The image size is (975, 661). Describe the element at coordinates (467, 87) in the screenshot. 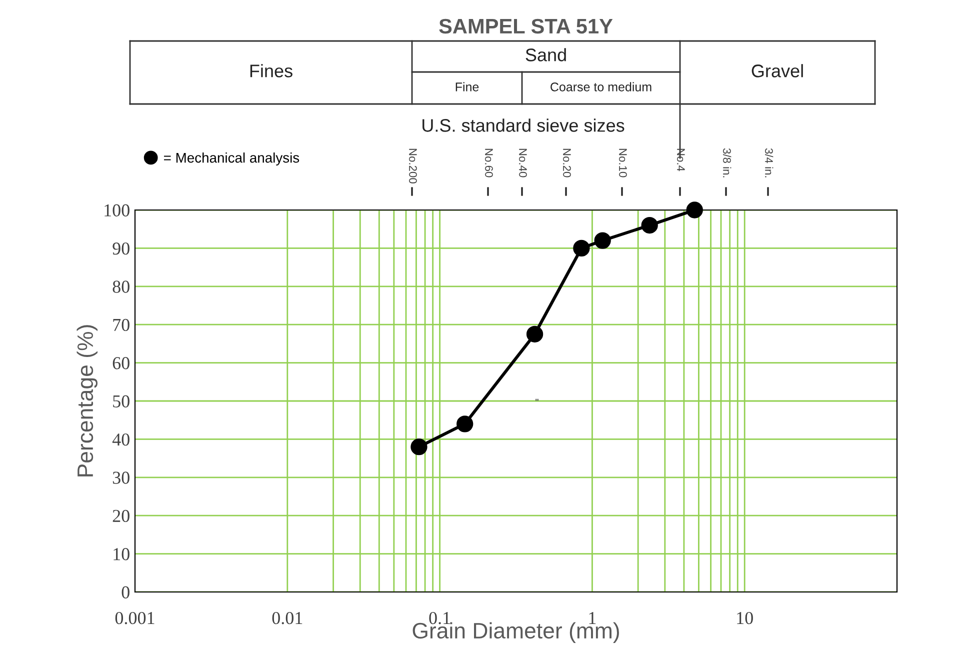

I see `text: Fine` at that location.